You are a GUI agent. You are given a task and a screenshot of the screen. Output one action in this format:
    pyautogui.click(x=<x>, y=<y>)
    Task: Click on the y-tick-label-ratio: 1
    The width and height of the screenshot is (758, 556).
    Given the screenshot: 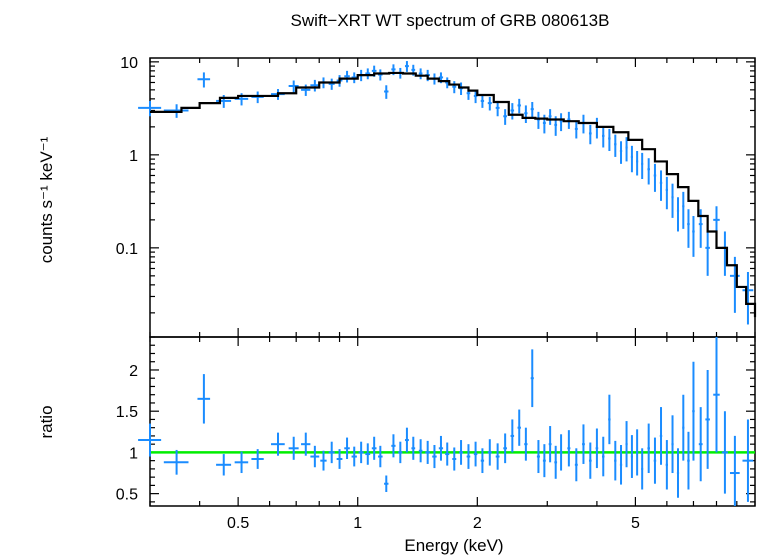 What is the action you would take?
    pyautogui.click(x=133, y=453)
    